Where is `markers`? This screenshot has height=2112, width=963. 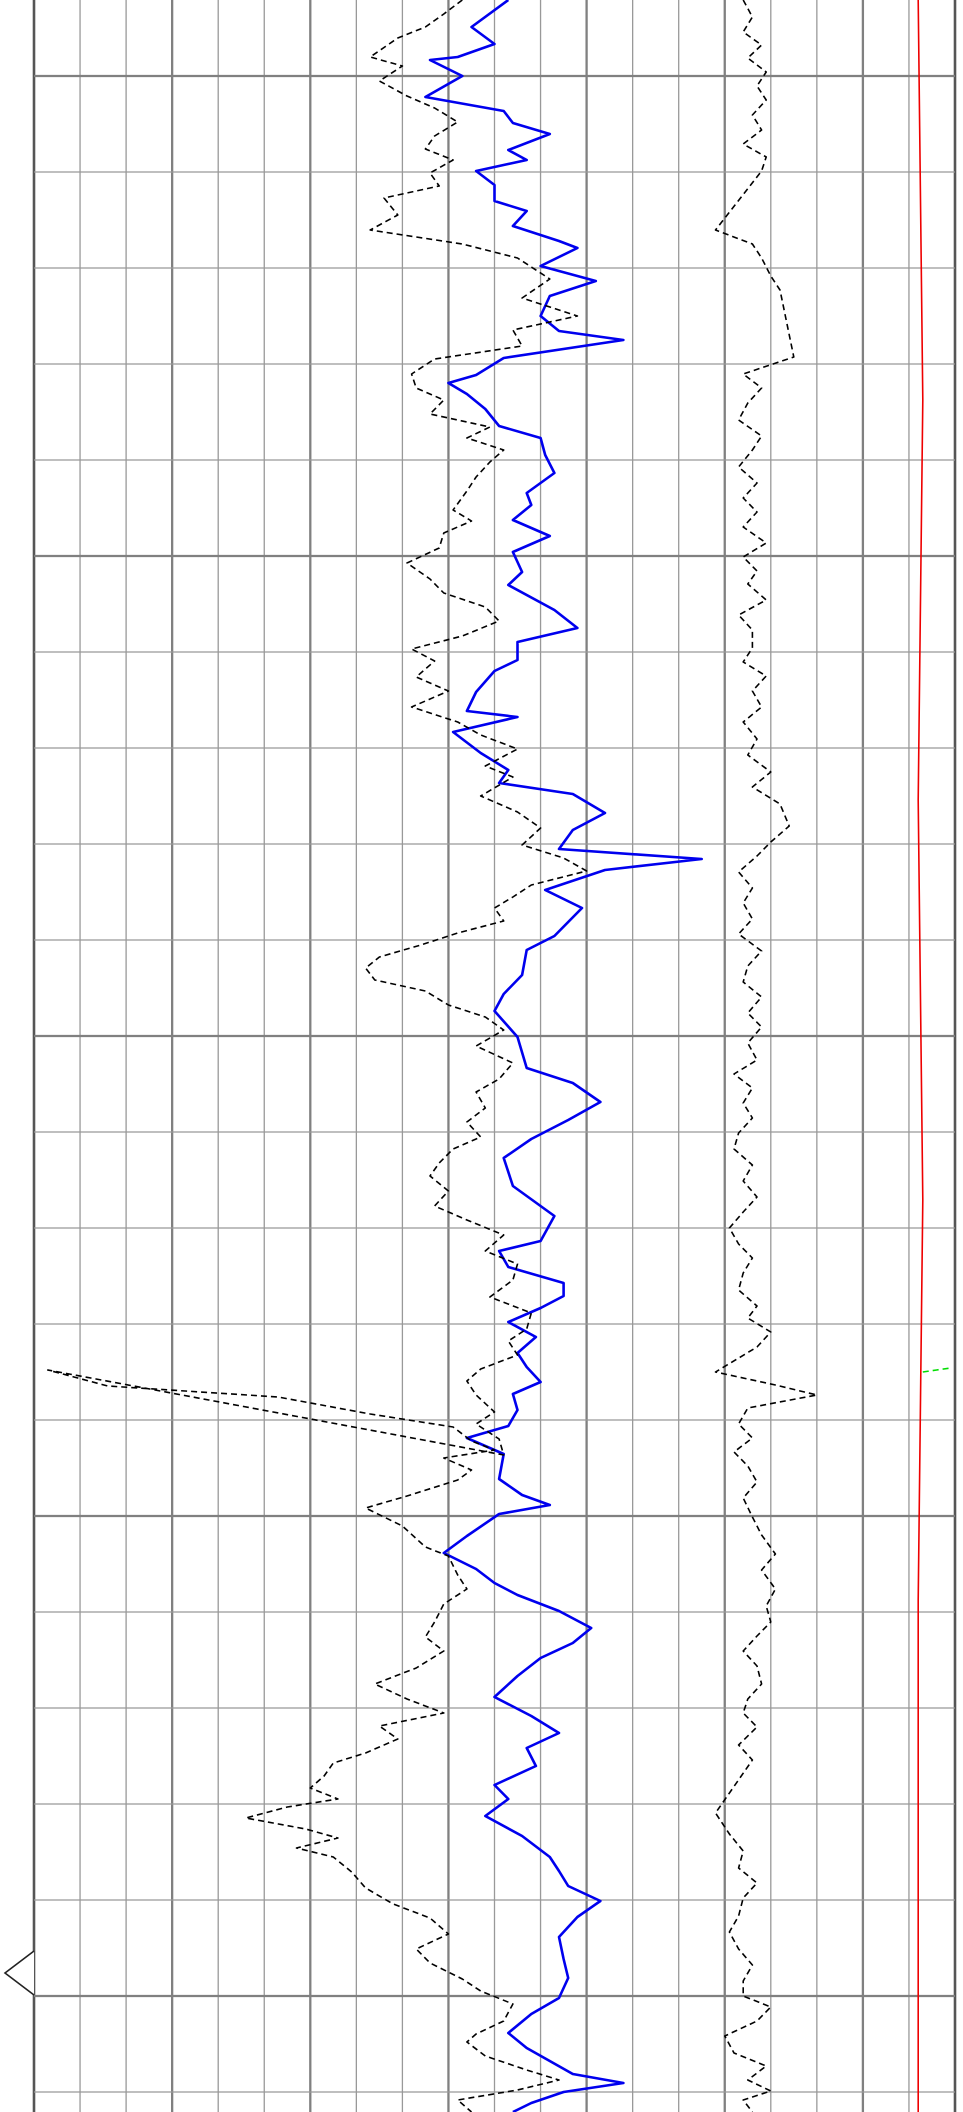
markers is located at coordinates (19, 1973).